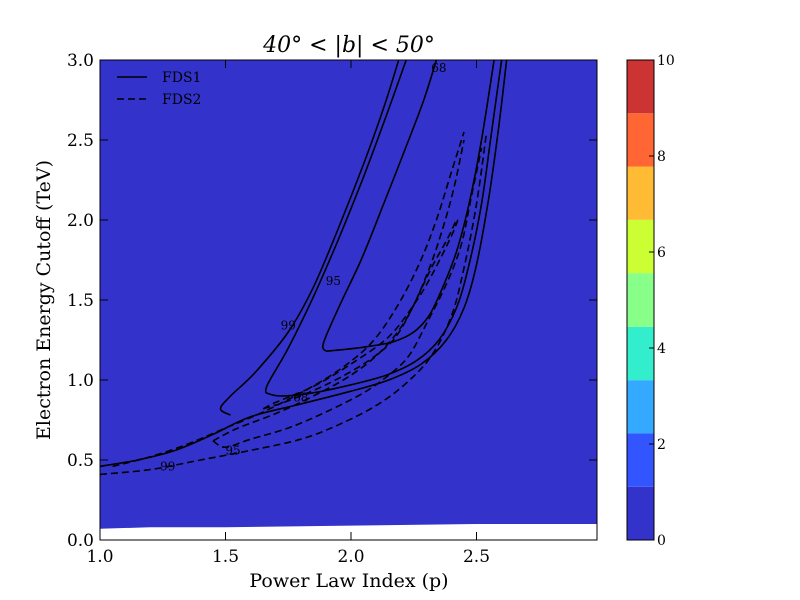 The width and height of the screenshot is (800, 600). Describe the element at coordinates (666, 61) in the screenshot. I see `colorbar-tick-label: 10` at that location.